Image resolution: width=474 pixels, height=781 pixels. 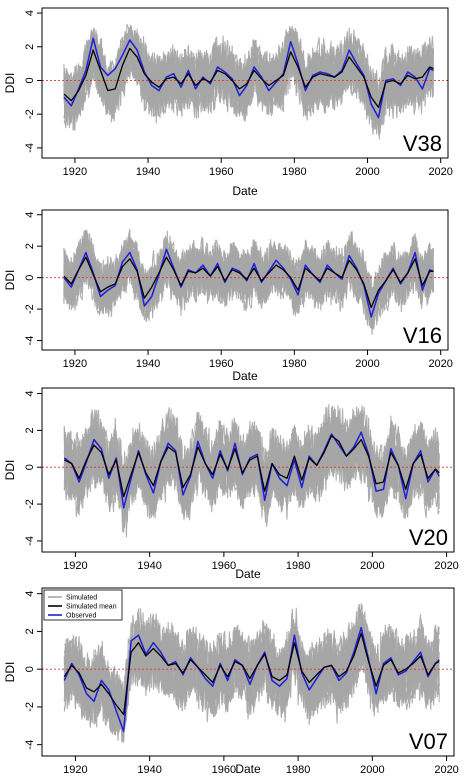 I want to click on panel-label: V38, so click(x=422, y=143).